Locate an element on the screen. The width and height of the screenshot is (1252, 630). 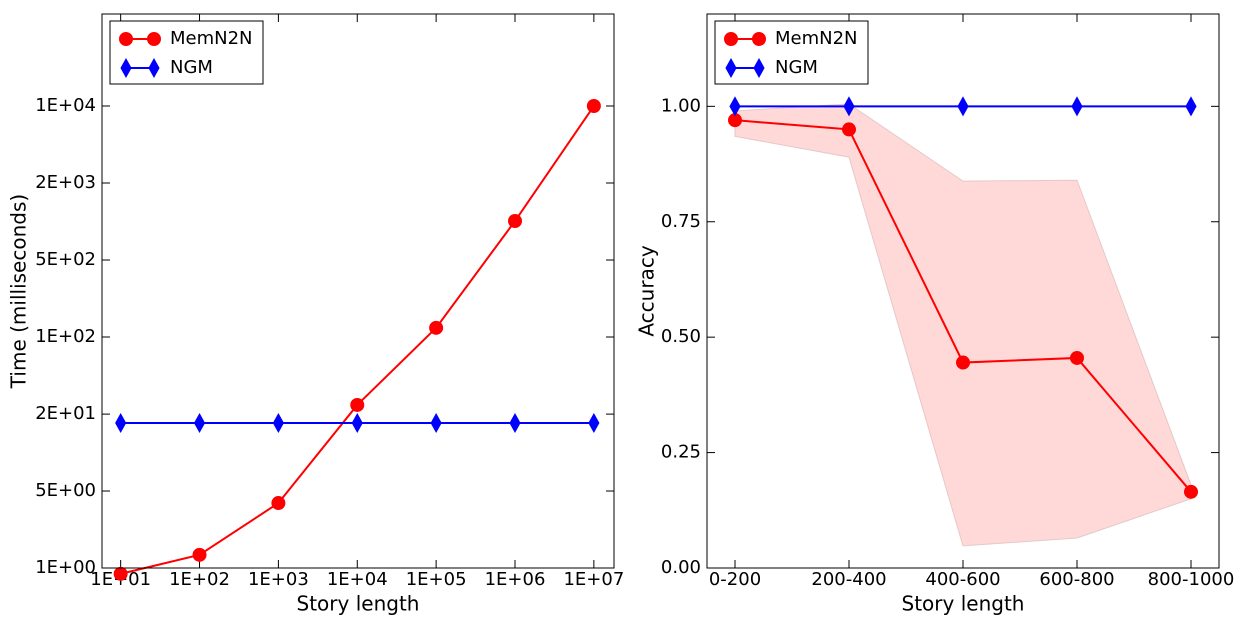
x-tick-label: 1E+04 is located at coordinates (357, 579).